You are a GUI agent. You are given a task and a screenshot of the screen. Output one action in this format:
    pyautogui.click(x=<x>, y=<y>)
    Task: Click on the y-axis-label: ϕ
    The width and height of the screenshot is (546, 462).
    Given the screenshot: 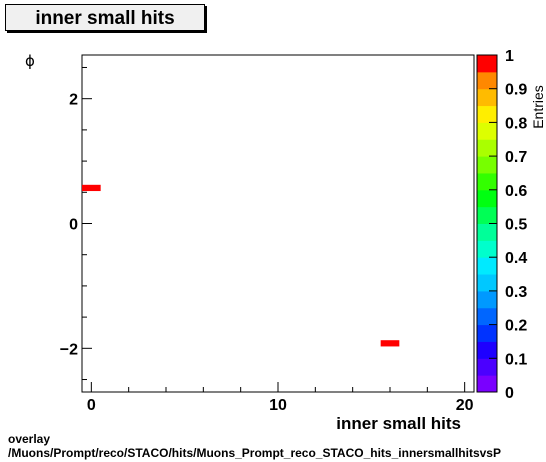 What is the action you would take?
    pyautogui.click(x=30, y=61)
    